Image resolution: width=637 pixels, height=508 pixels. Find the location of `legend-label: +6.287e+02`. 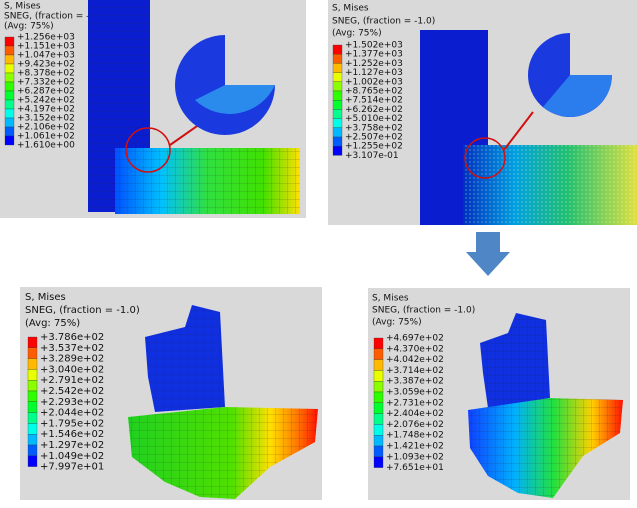

legend-label: +6.287e+02 is located at coordinates (46, 92).